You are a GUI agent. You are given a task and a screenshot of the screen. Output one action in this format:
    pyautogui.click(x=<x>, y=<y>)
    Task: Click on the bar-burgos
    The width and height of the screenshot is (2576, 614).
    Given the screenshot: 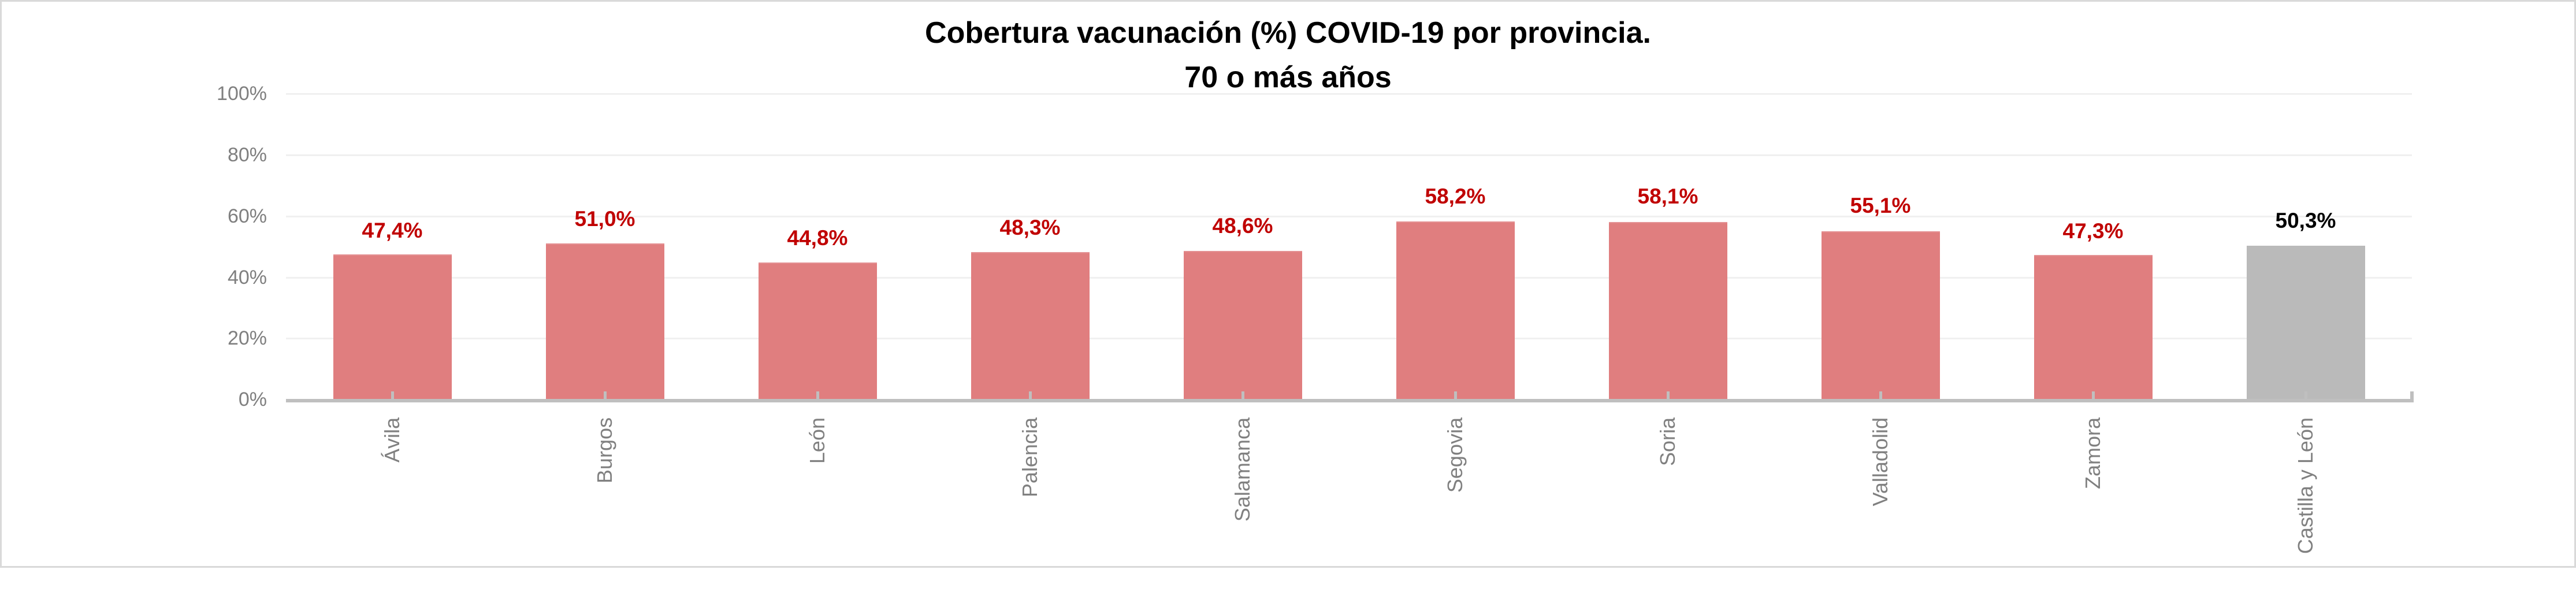 What is the action you would take?
    pyautogui.click(x=605, y=322)
    